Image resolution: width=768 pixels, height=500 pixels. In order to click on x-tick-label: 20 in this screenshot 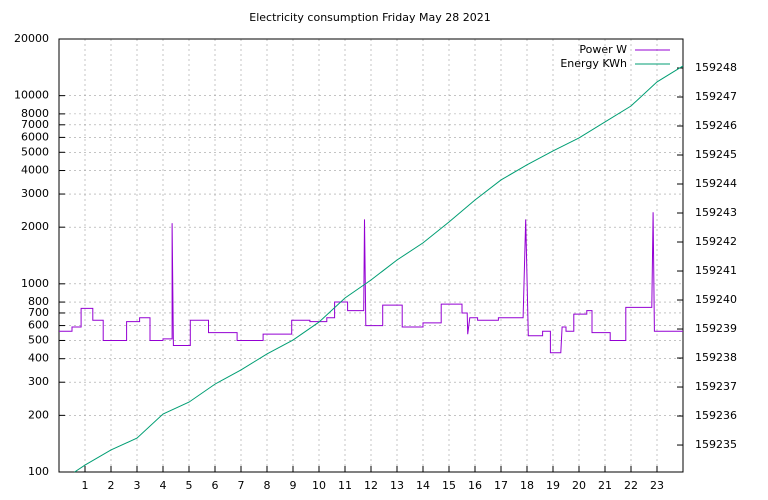, I will do `click(579, 485)`.